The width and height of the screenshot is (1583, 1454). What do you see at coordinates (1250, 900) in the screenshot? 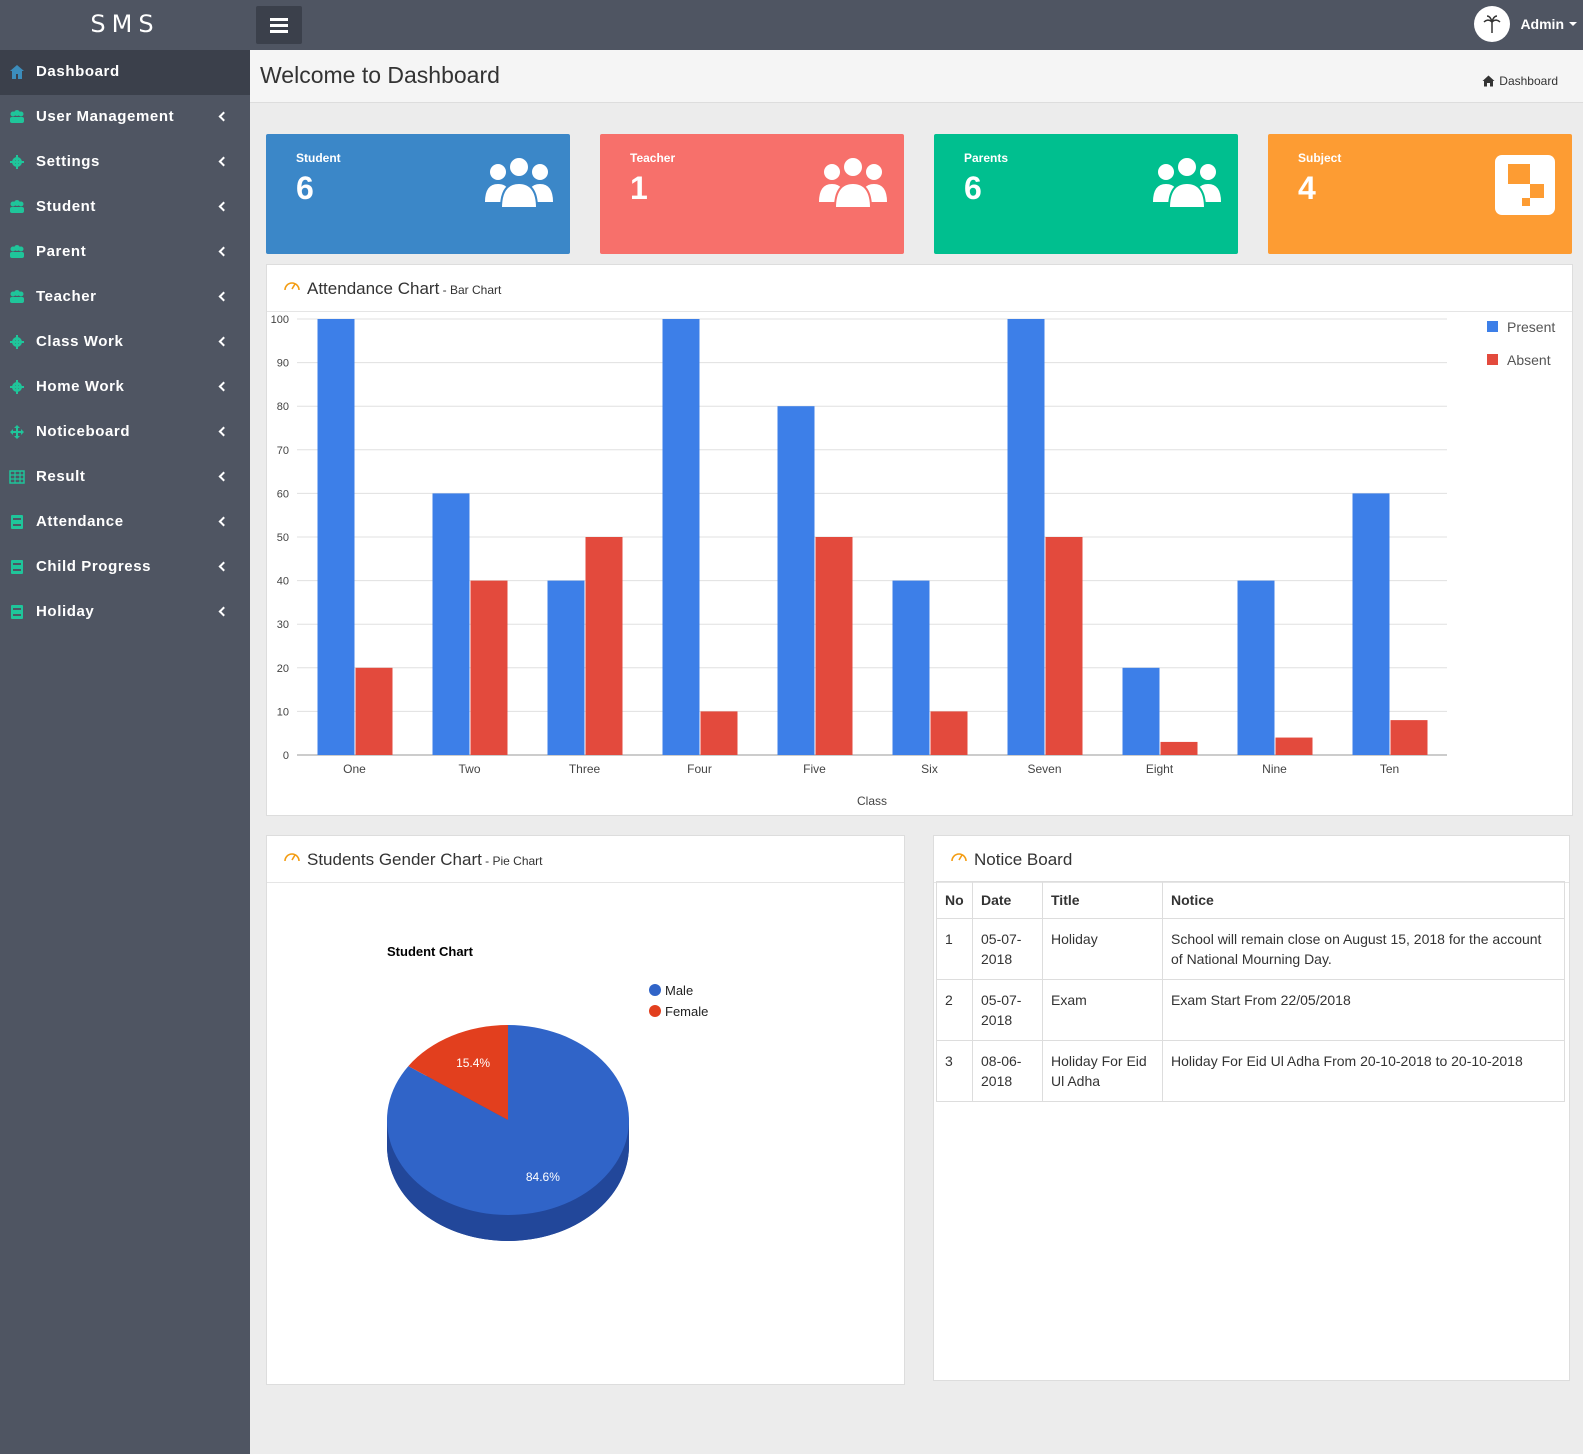
I see `table-header-row: No Date Title Notice` at bounding box center [1250, 900].